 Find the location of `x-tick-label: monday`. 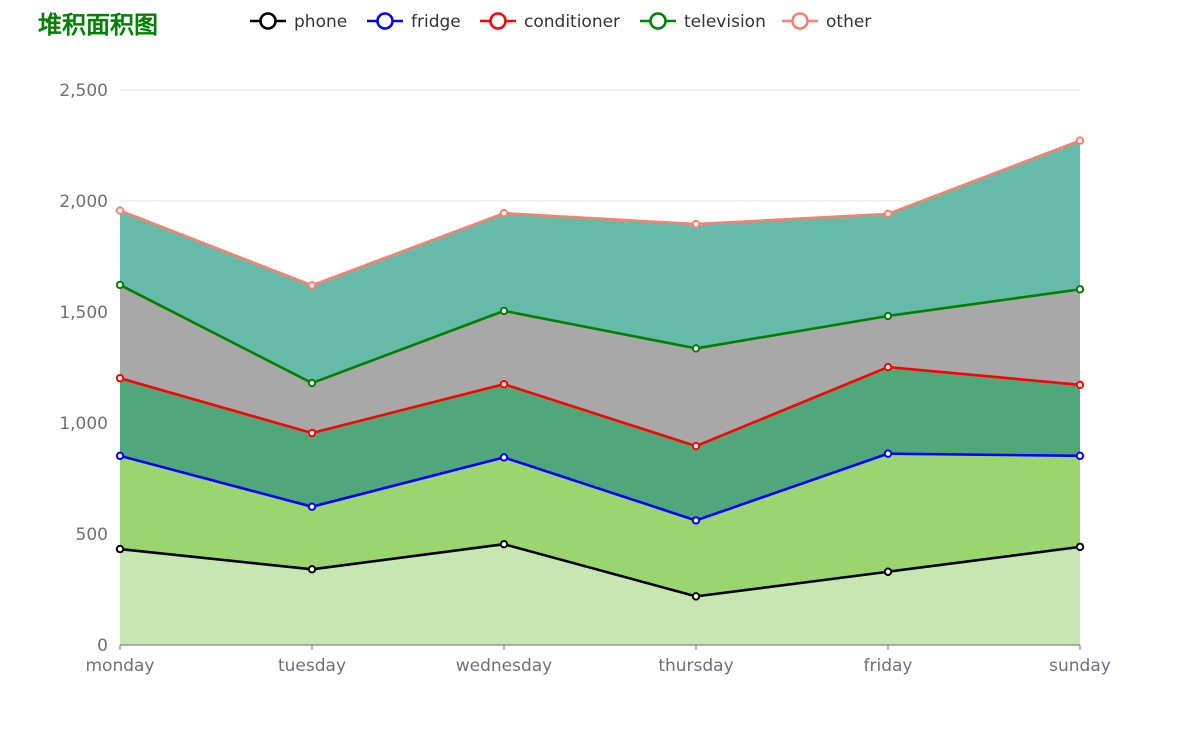

x-tick-label: monday is located at coordinates (119, 666).